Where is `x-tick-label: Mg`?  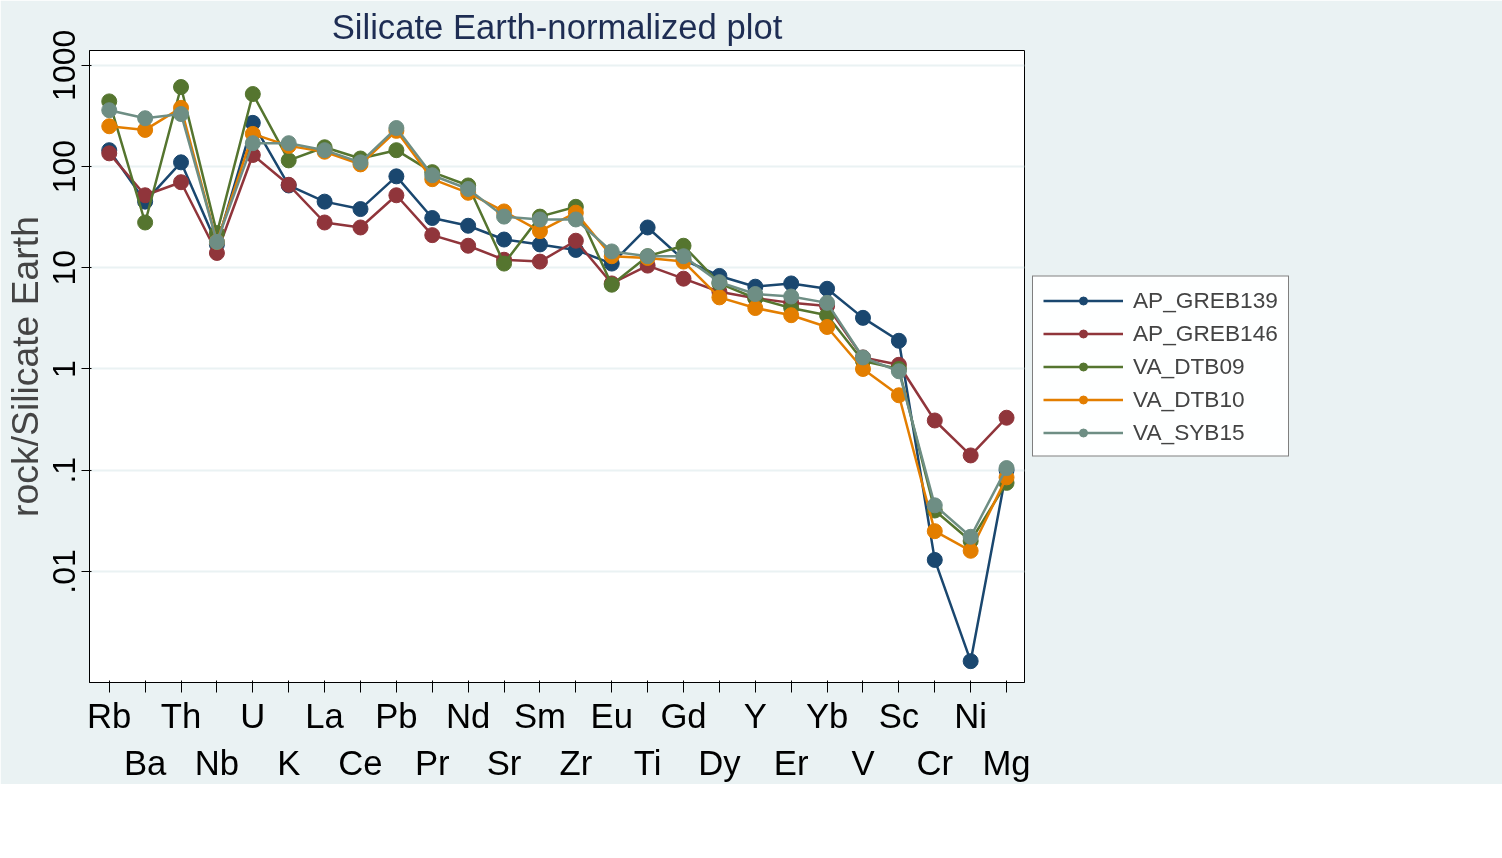
x-tick-label: Mg is located at coordinates (1006, 762).